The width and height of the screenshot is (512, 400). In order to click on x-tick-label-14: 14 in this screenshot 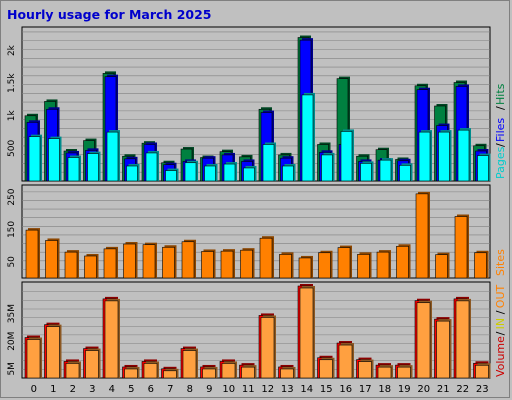, I will do `click(306, 389)`.